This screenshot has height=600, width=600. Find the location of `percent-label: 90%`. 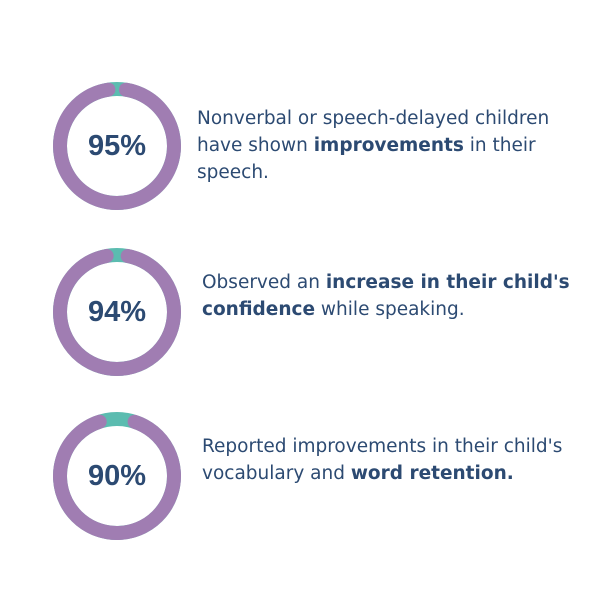

percent-label: 90% is located at coordinates (117, 476).